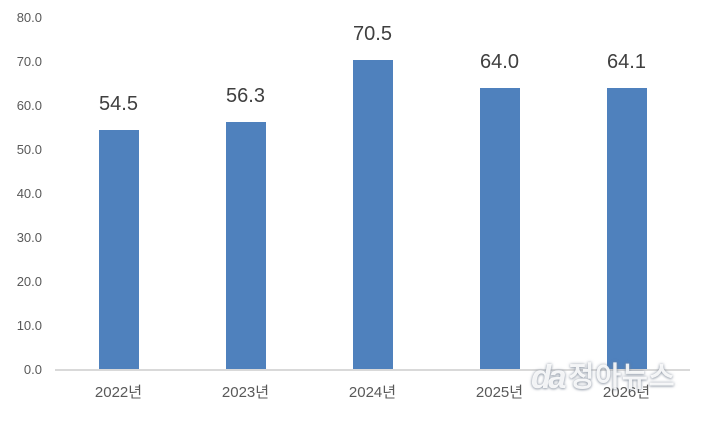 Image resolution: width=702 pixels, height=423 pixels. What do you see at coordinates (372, 34) in the screenshot?
I see `data-label: 70.5` at bounding box center [372, 34].